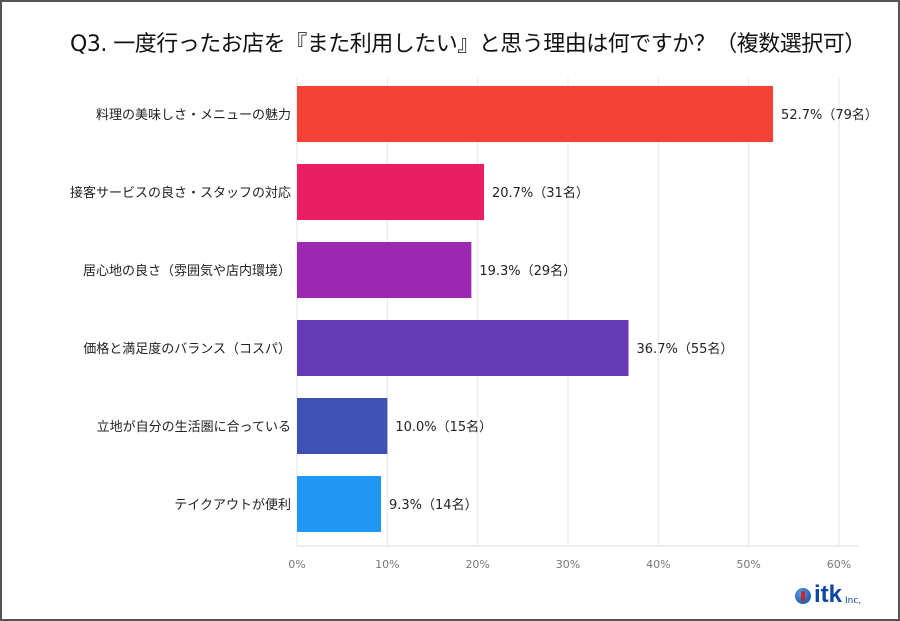  Describe the element at coordinates (187, 349) in the screenshot. I see `category-label: 価格と満足度のバランス（コスパ）` at that location.